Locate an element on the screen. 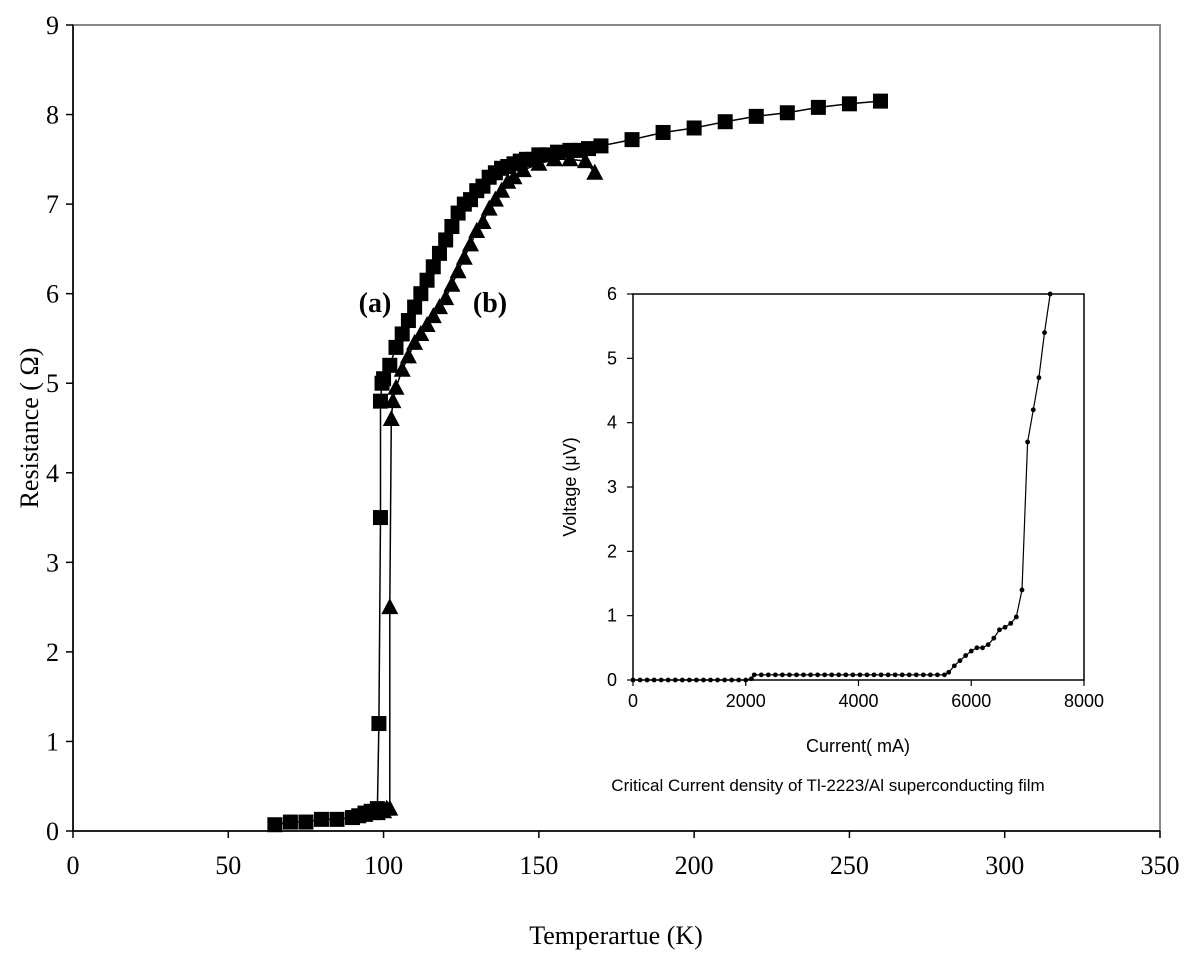 The height and width of the screenshot is (961, 1193). main-x-tick-label: 100 is located at coordinates (383, 865).